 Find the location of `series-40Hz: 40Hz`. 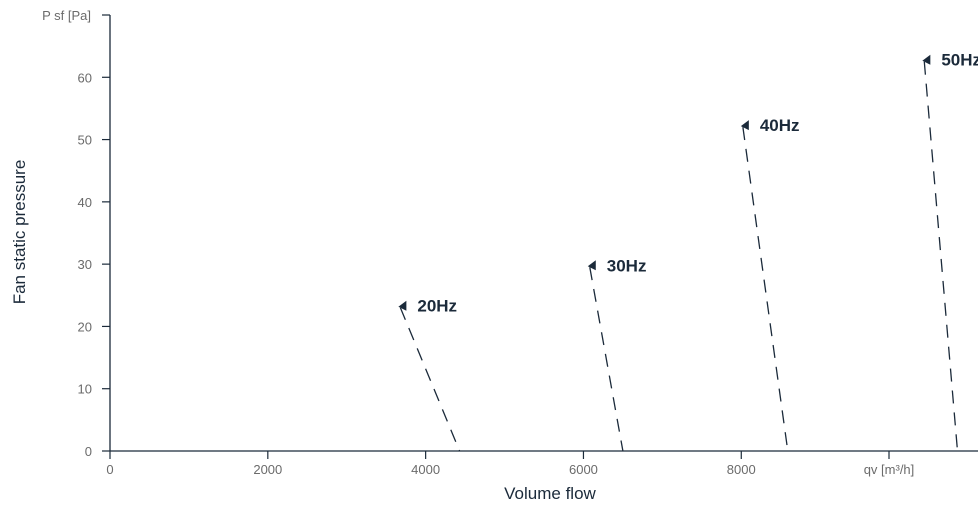

series-40Hz: 40Hz is located at coordinates (770, 284).